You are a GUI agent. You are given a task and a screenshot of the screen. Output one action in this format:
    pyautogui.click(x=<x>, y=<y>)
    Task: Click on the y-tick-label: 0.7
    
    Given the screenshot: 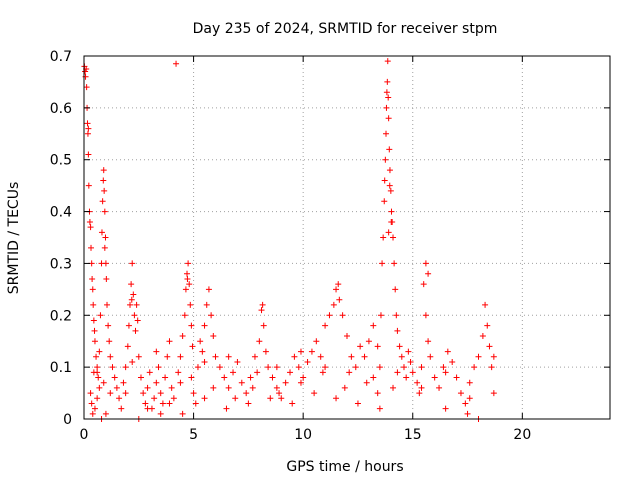 What is the action you would take?
    pyautogui.click(x=61, y=57)
    